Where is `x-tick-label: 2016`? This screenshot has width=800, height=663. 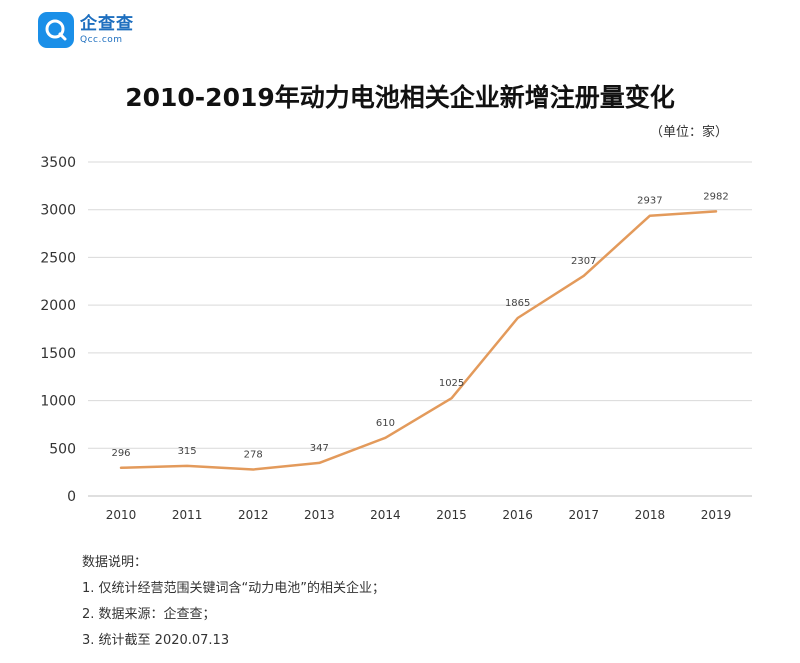
x-tick-label: 2016 is located at coordinates (517, 515).